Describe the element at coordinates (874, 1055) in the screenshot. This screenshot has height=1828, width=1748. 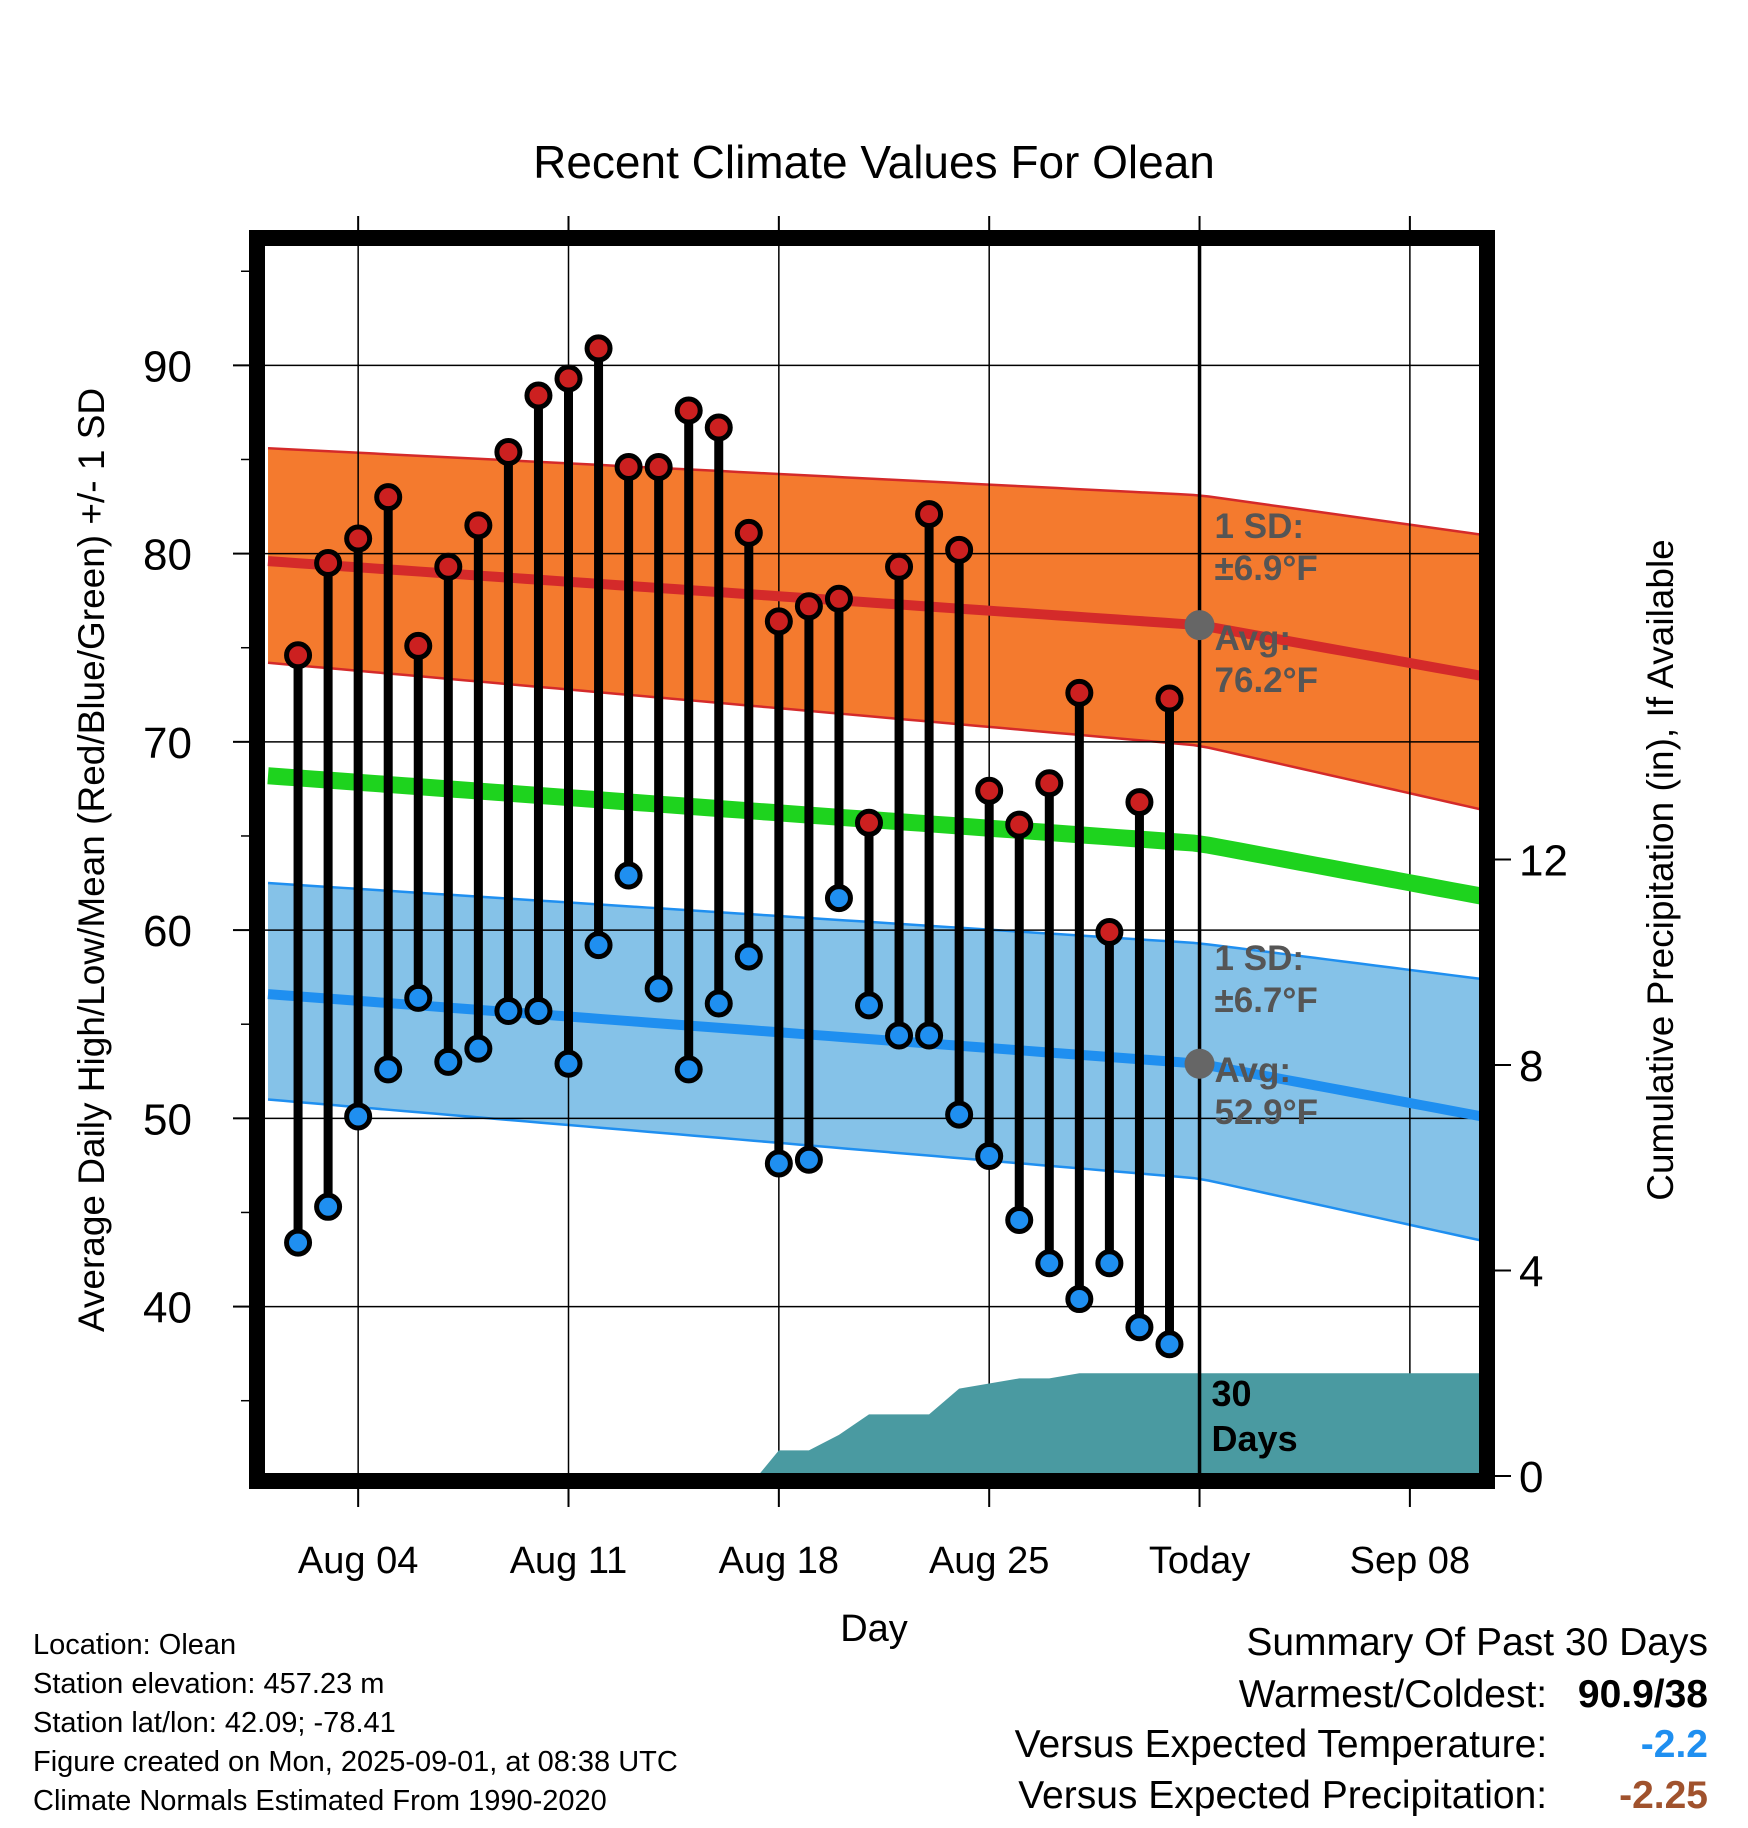
I see `normal-low-line` at that location.